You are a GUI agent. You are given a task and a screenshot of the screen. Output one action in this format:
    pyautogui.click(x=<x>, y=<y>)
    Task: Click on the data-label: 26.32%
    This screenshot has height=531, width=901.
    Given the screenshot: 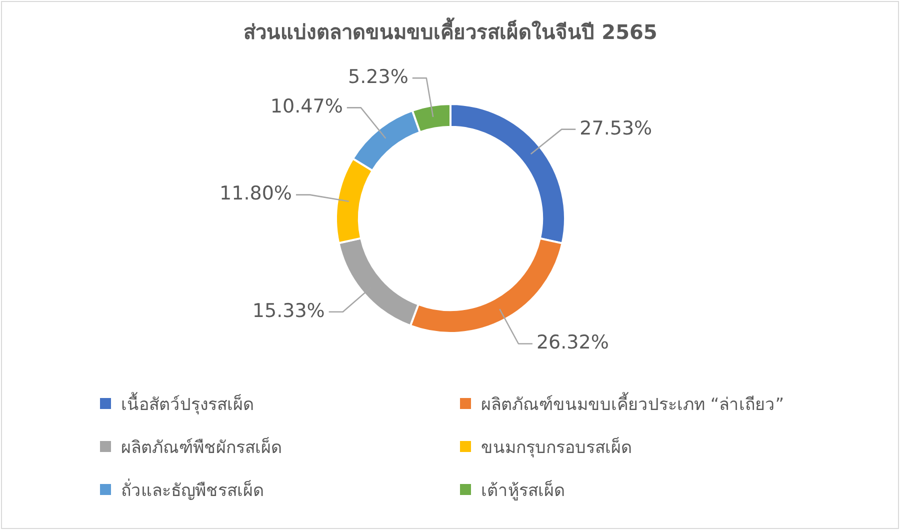 What is the action you would take?
    pyautogui.click(x=572, y=343)
    